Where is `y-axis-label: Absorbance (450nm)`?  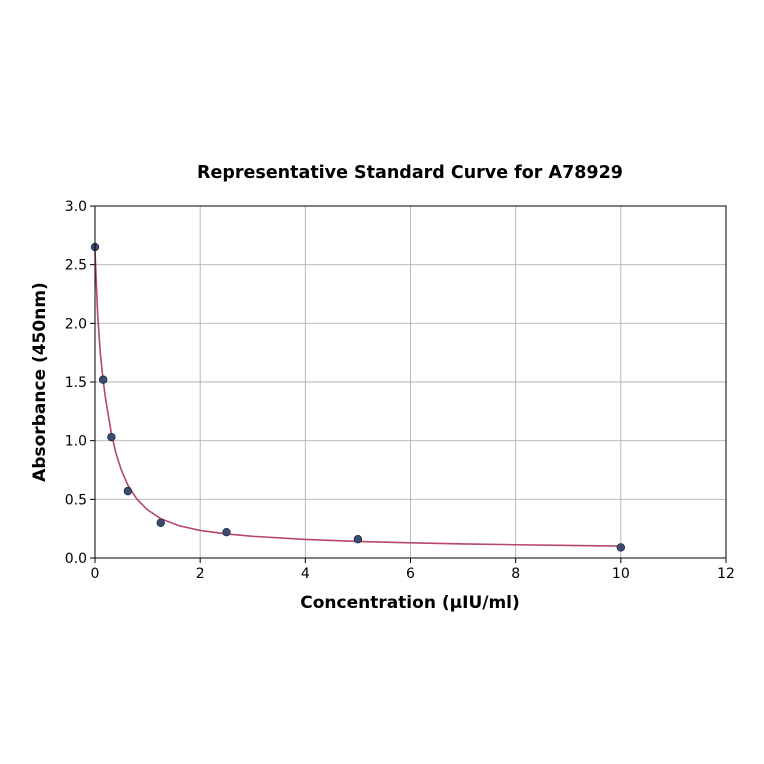 y-axis-label: Absorbance (450nm) is located at coordinates (40, 382).